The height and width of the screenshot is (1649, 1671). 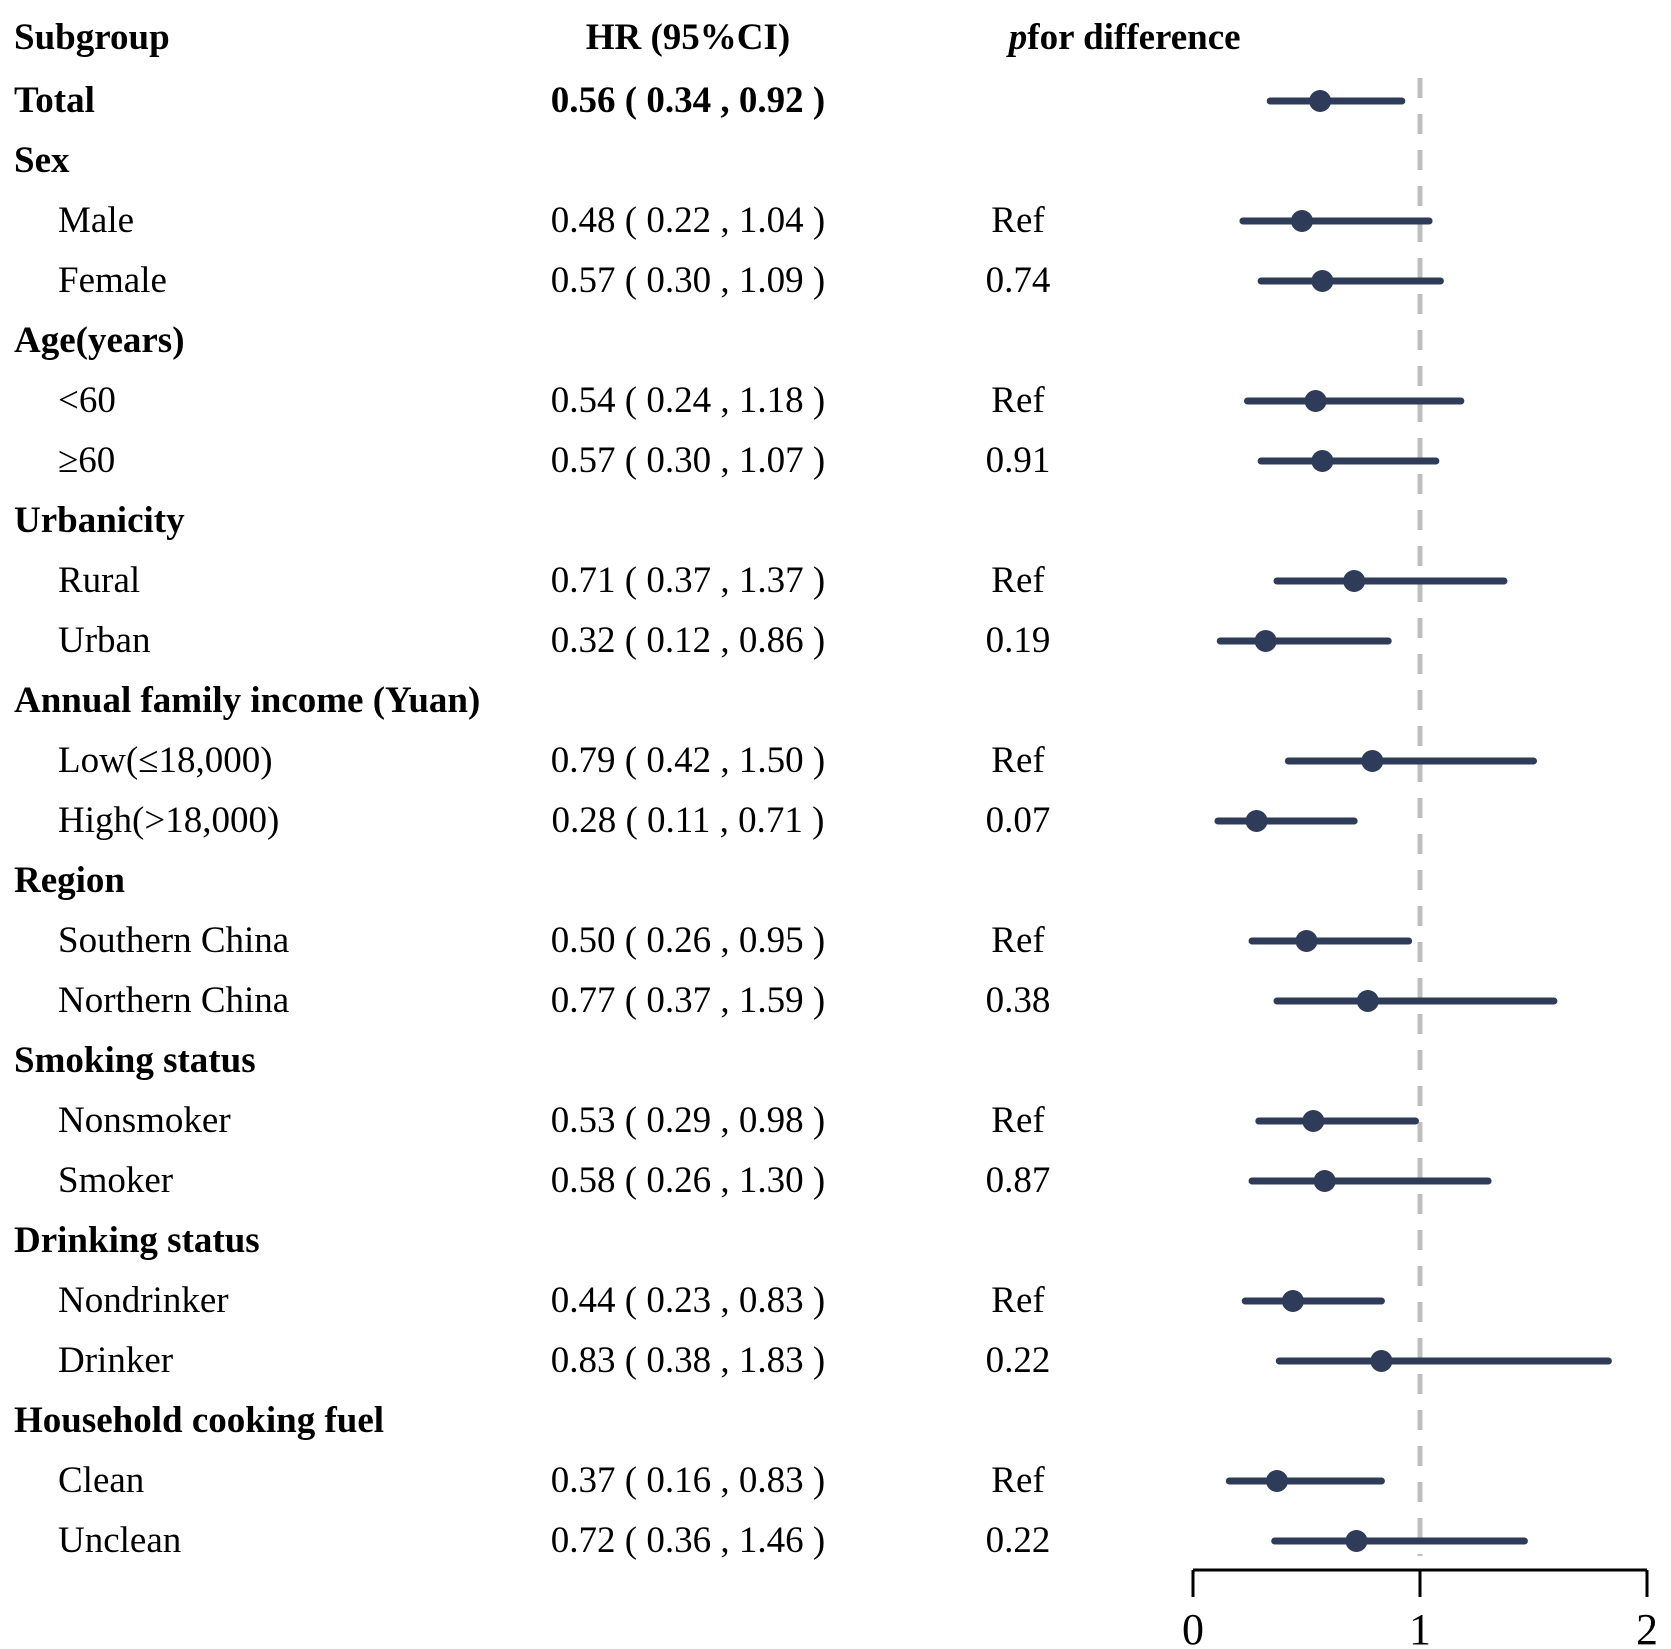 I want to click on table-row: Nondrinker 0.44 ( 0.23 , 0.83 ) Ref, so click(x=585, y=1301).